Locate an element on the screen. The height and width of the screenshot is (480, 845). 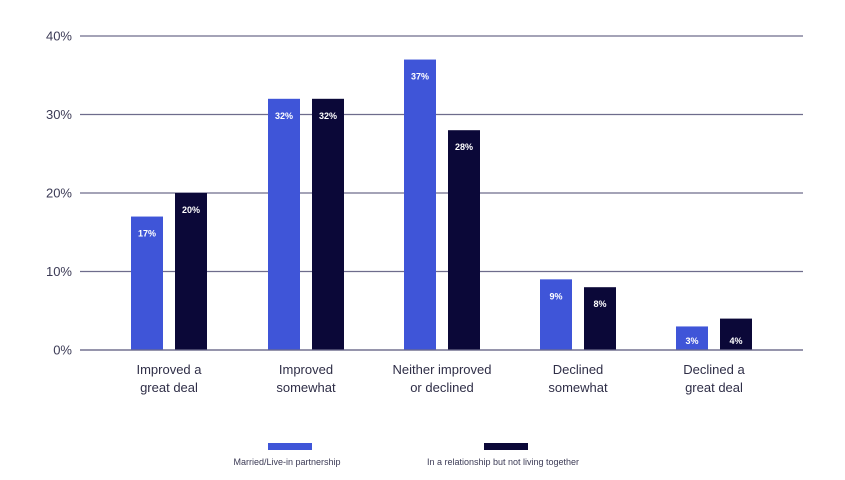
y-tick-label: 40% is located at coordinates (59, 36).